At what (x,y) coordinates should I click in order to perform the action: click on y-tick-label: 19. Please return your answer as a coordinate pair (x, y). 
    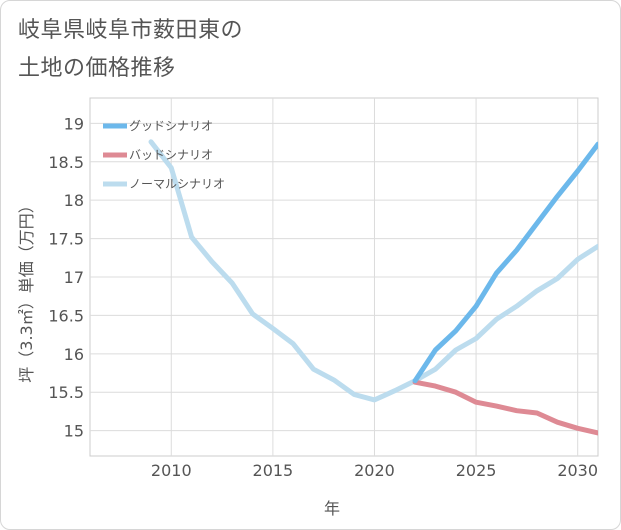
    Looking at the image, I should click on (74, 123).